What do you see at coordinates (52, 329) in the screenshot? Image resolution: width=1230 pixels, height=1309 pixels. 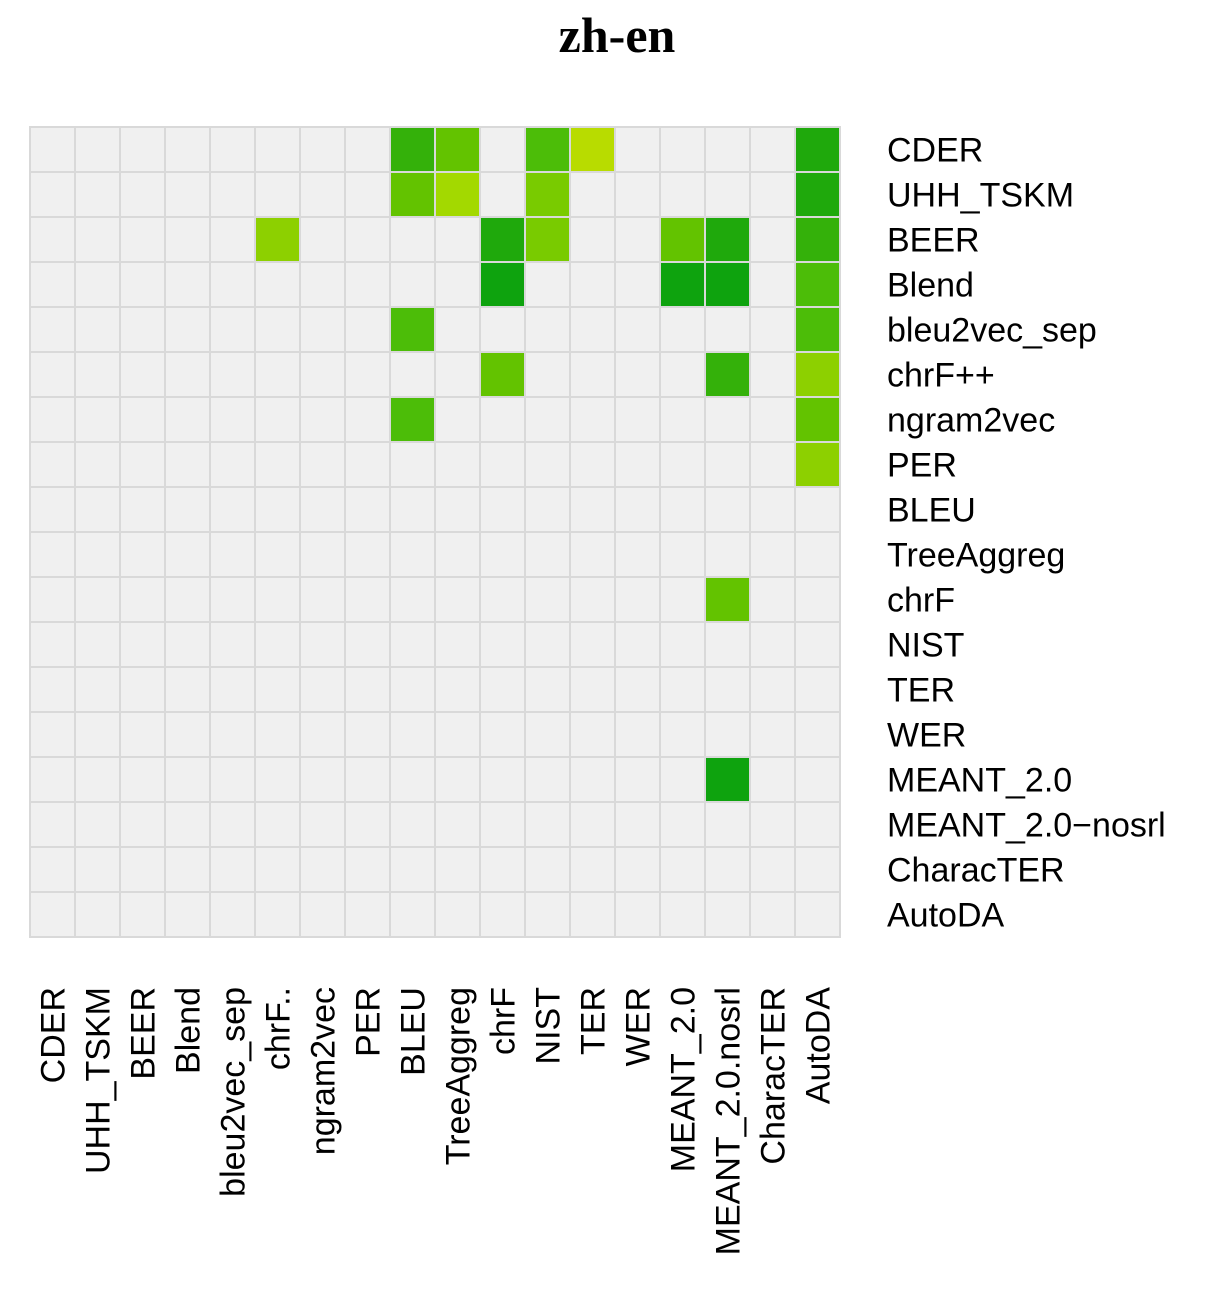 I see `heatmap-cell-r4-c0` at bounding box center [52, 329].